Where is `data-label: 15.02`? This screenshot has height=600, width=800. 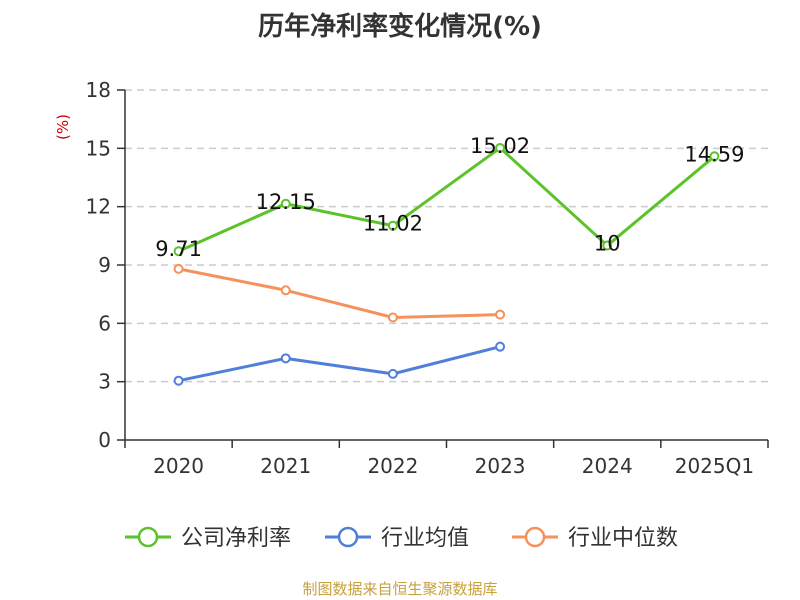
data-label: 15.02 is located at coordinates (500, 146).